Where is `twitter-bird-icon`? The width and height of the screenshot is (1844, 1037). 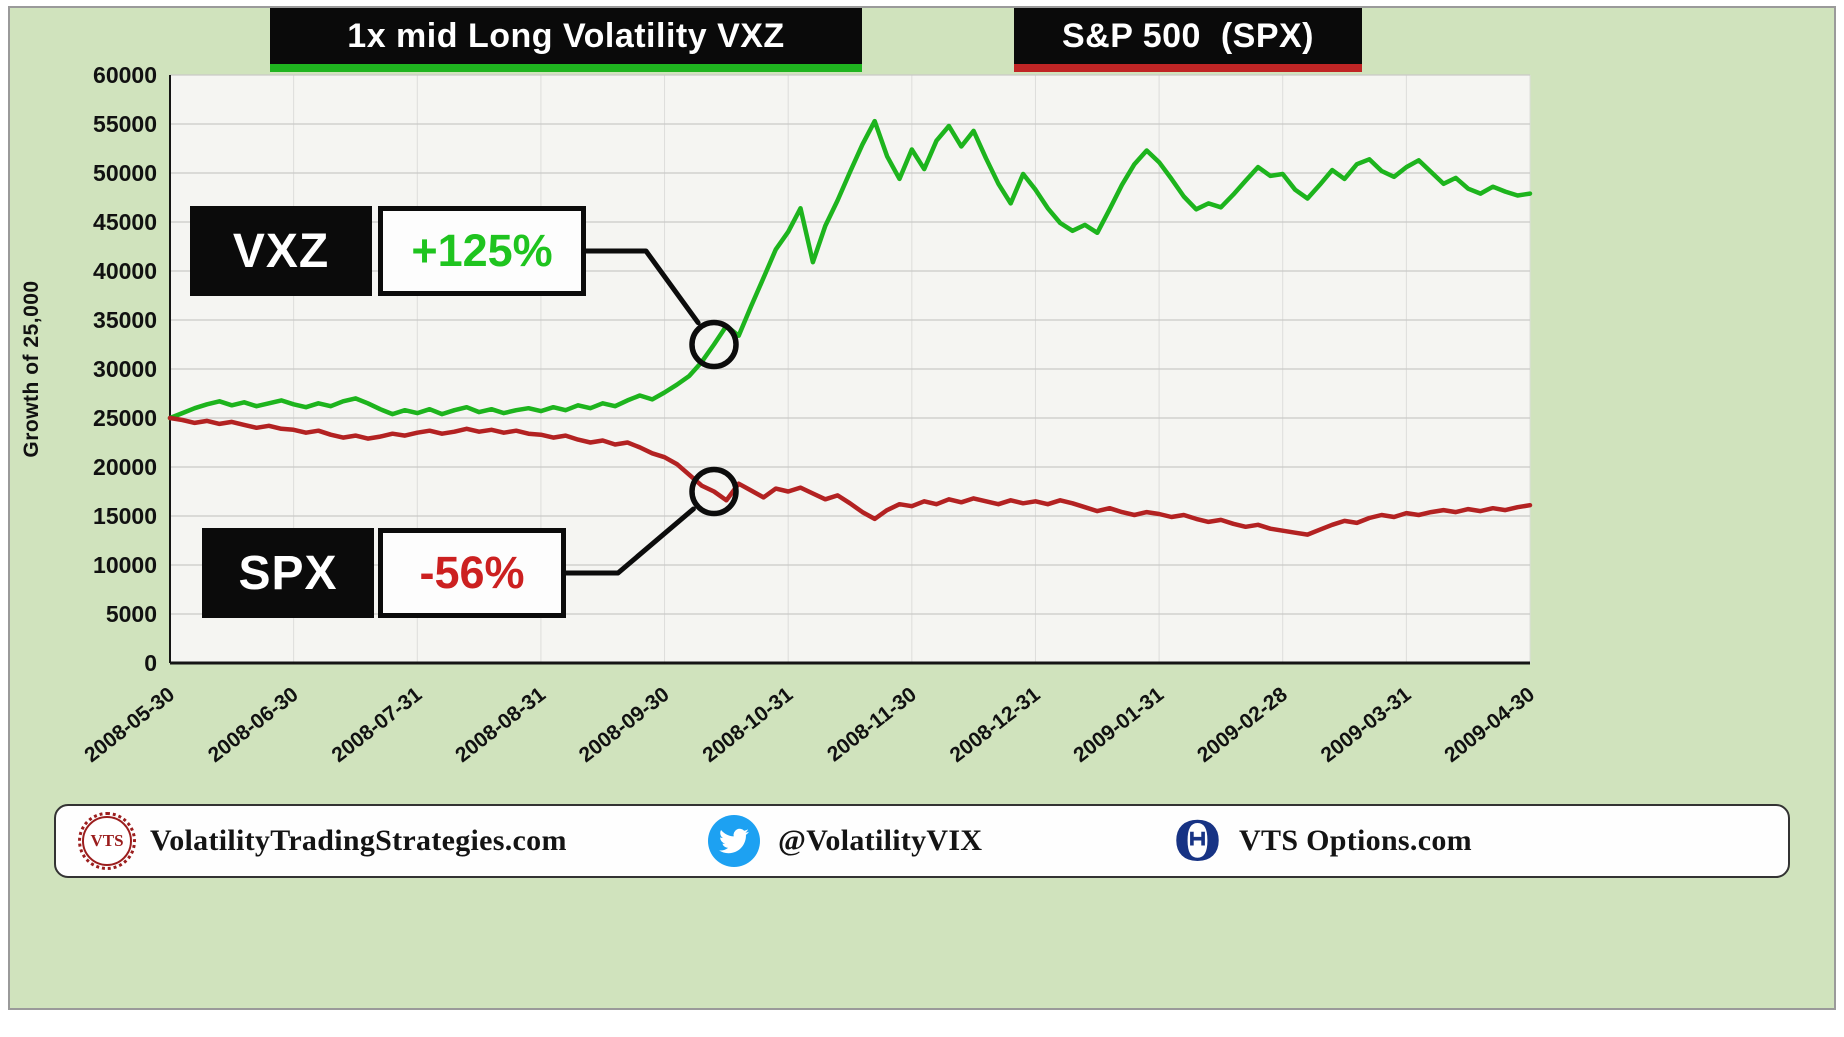
twitter-bird-icon is located at coordinates (734, 841).